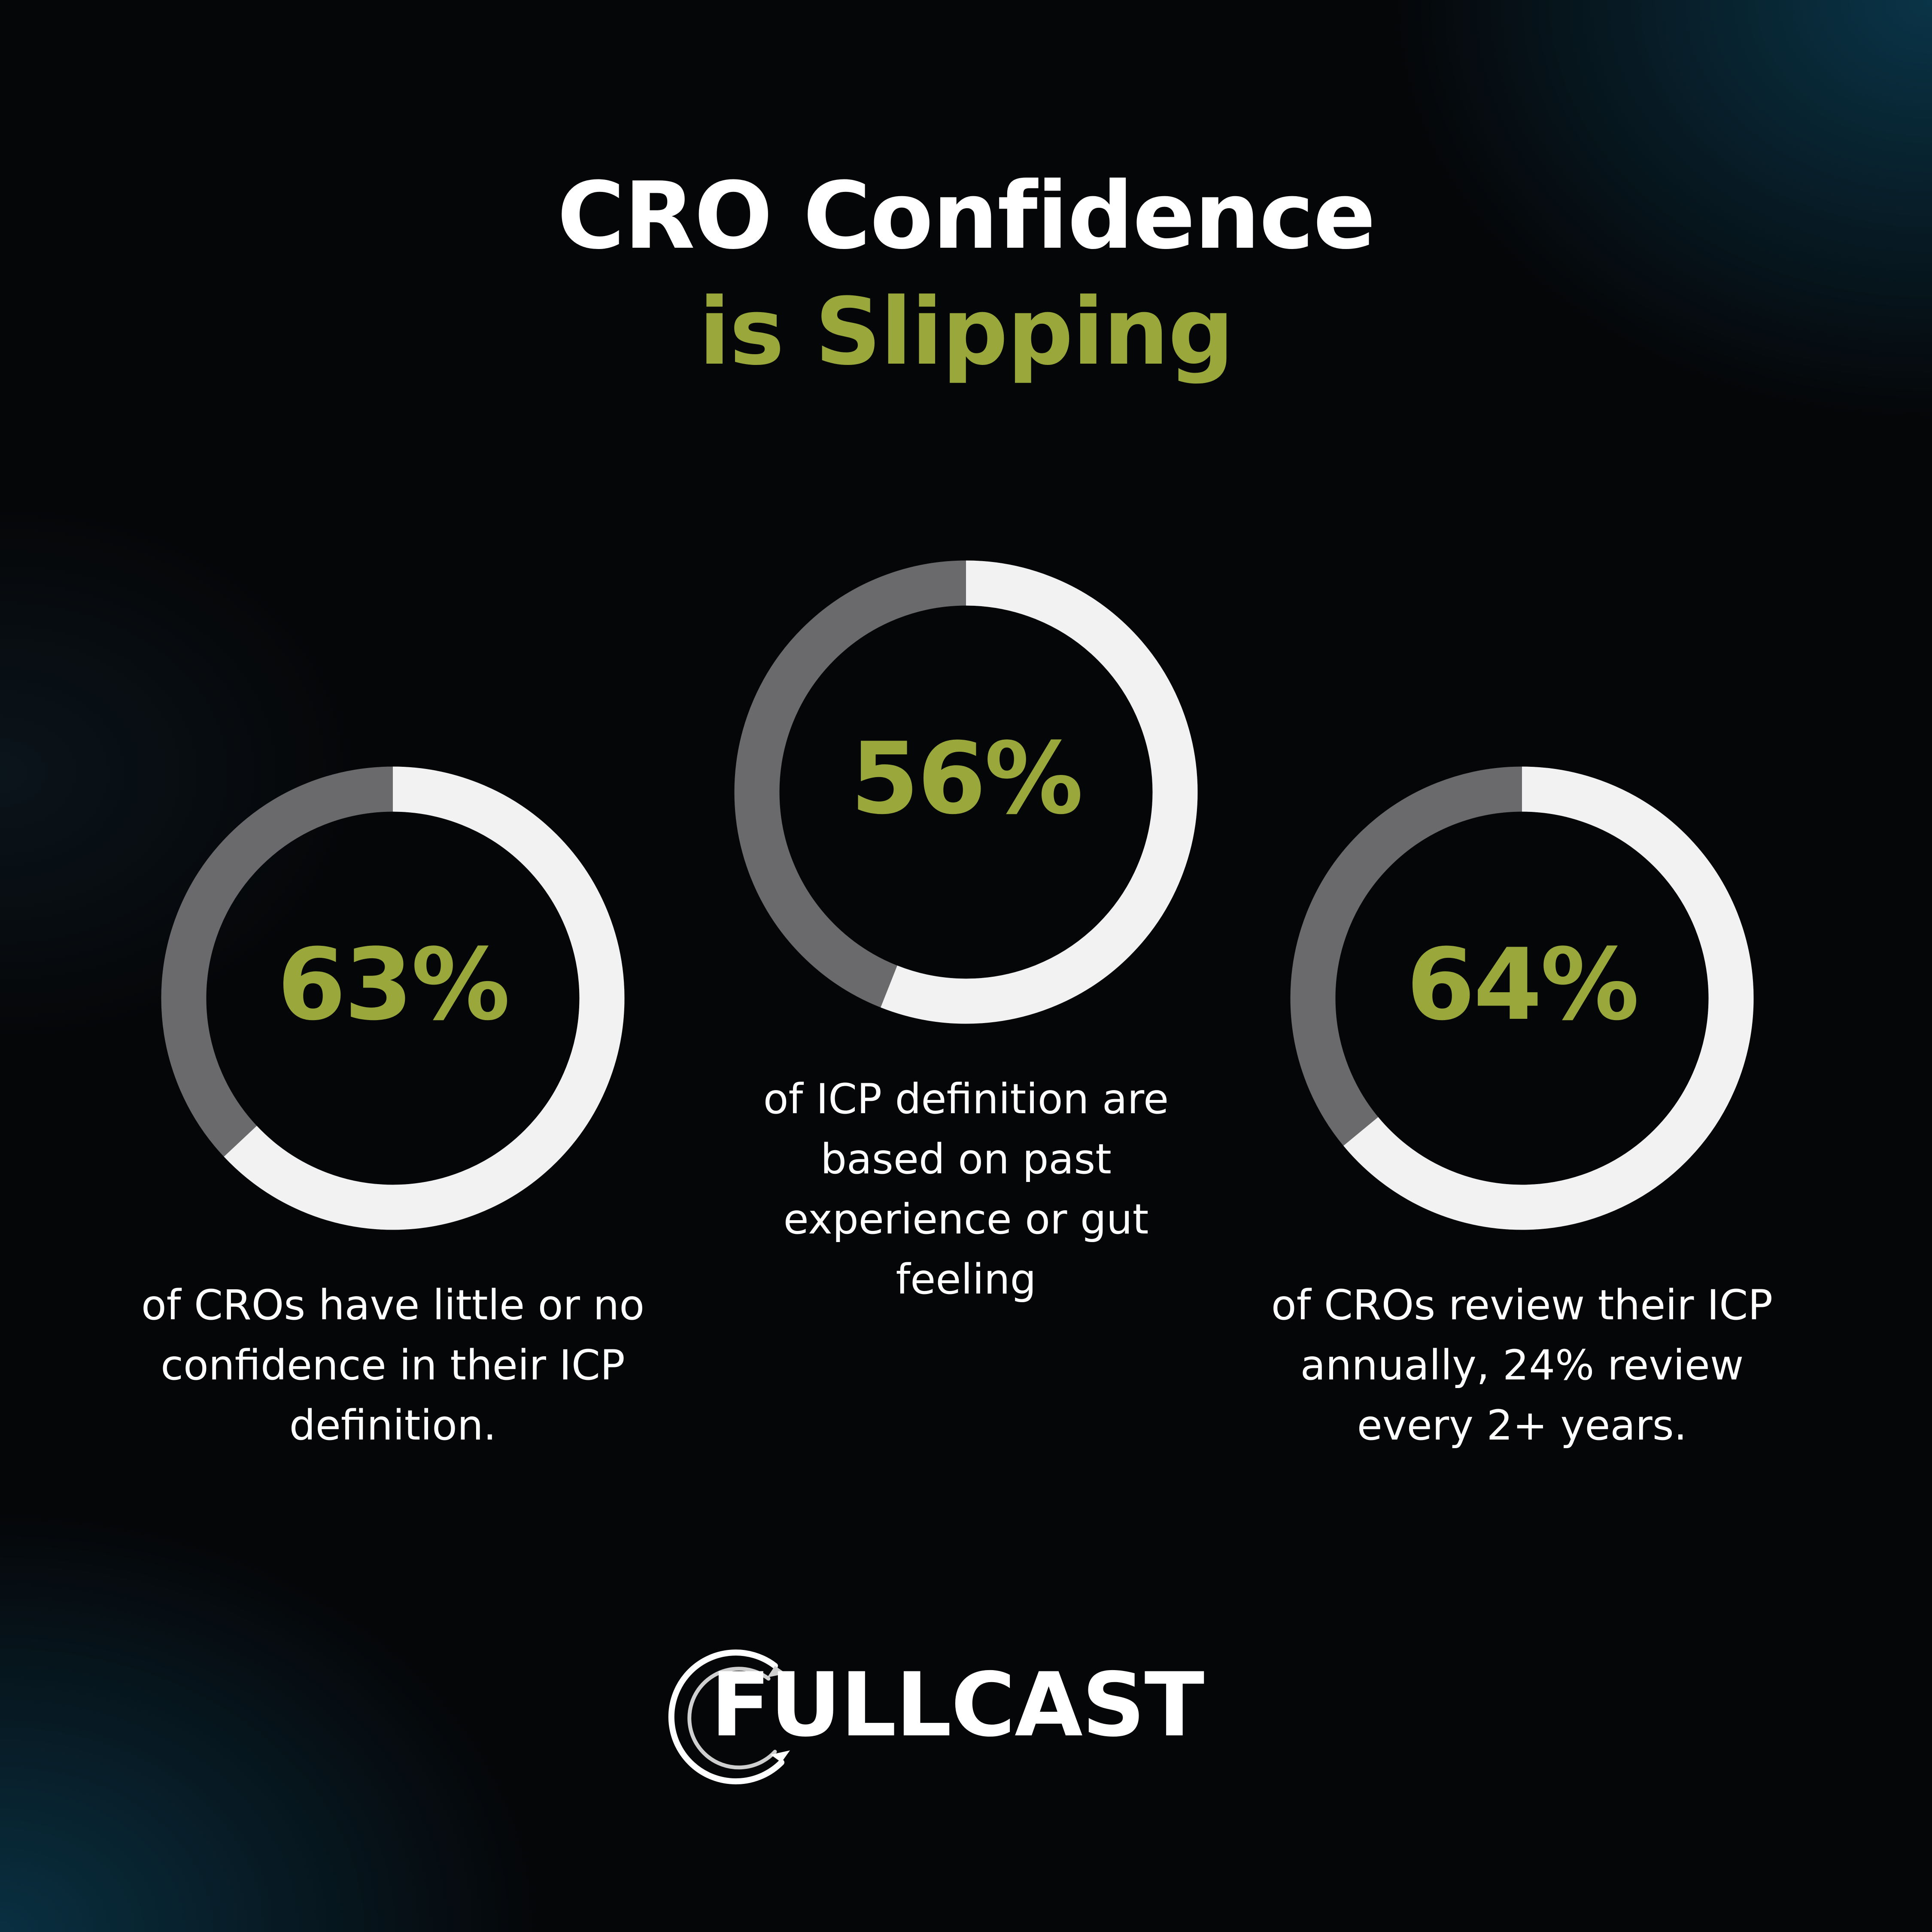  What do you see at coordinates (1523, 985) in the screenshot?
I see `stat-value: 64%` at bounding box center [1523, 985].